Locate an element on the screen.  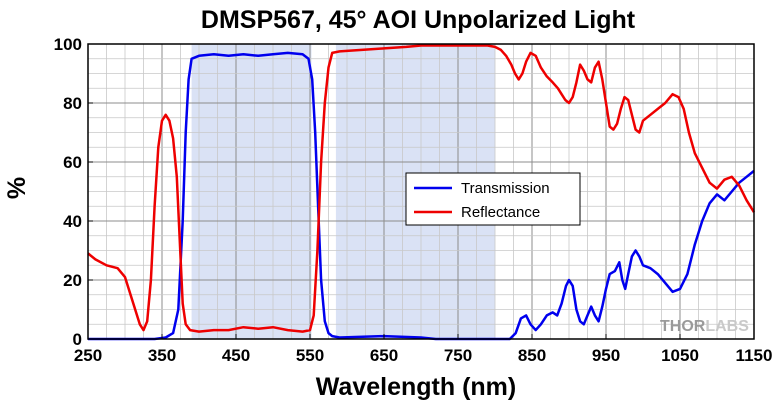
legend: Transmission Reflectance is located at coordinates (493, 199).